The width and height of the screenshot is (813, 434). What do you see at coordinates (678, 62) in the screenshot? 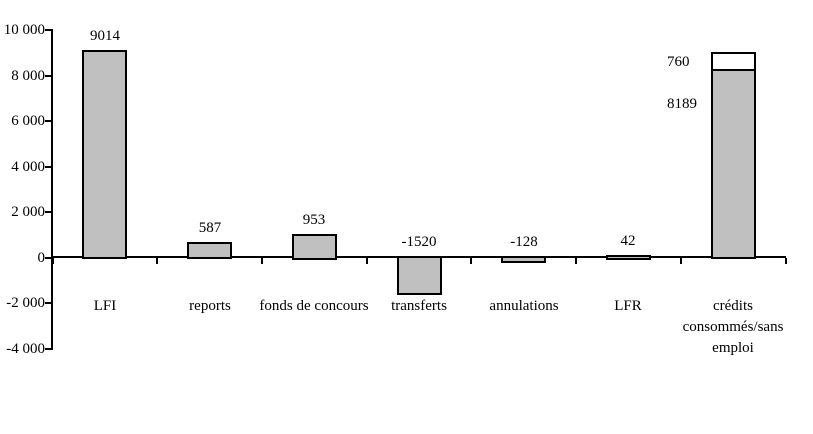
I see `stacked-value-label-top: 760` at bounding box center [678, 62].